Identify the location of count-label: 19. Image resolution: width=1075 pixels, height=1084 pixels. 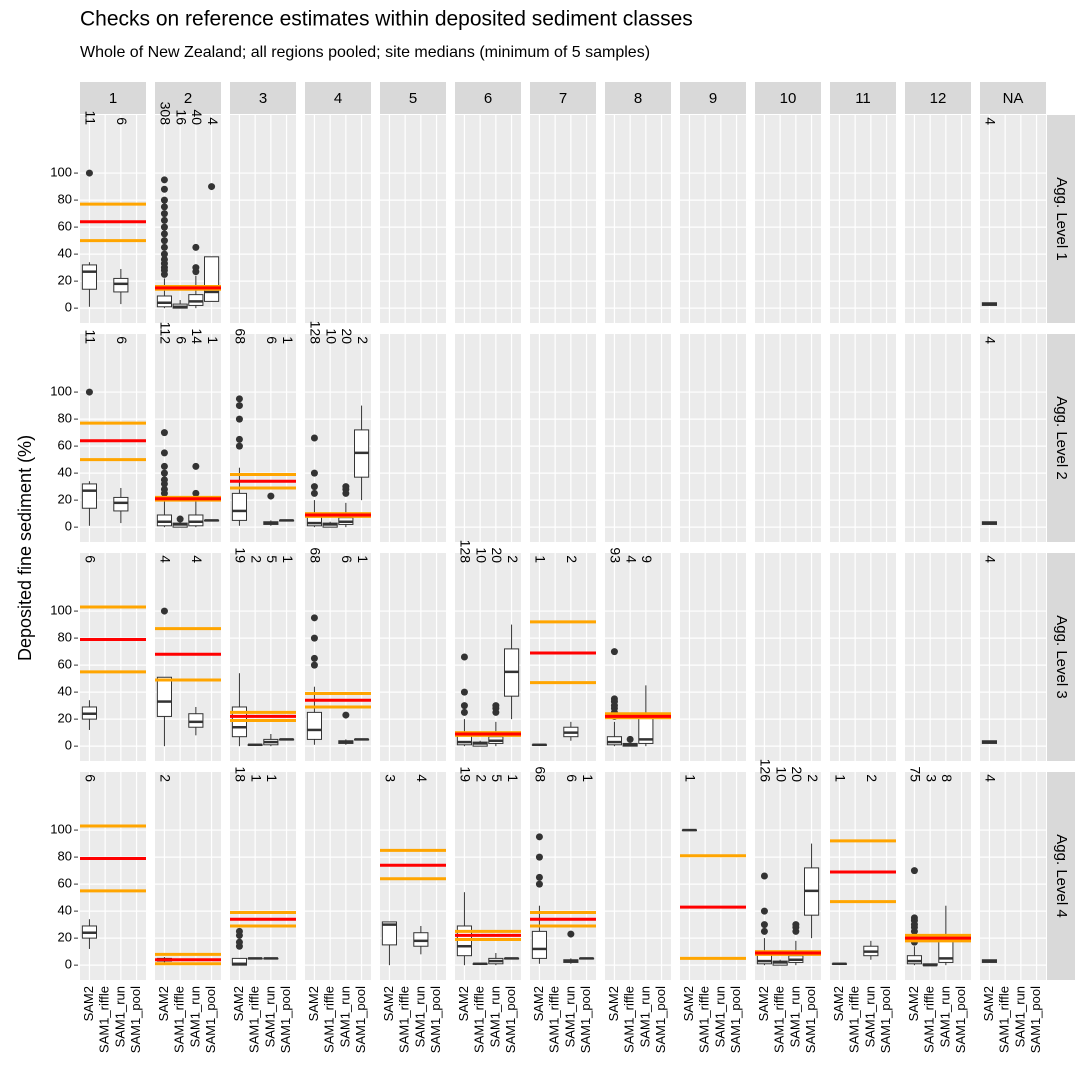
(241, 555).